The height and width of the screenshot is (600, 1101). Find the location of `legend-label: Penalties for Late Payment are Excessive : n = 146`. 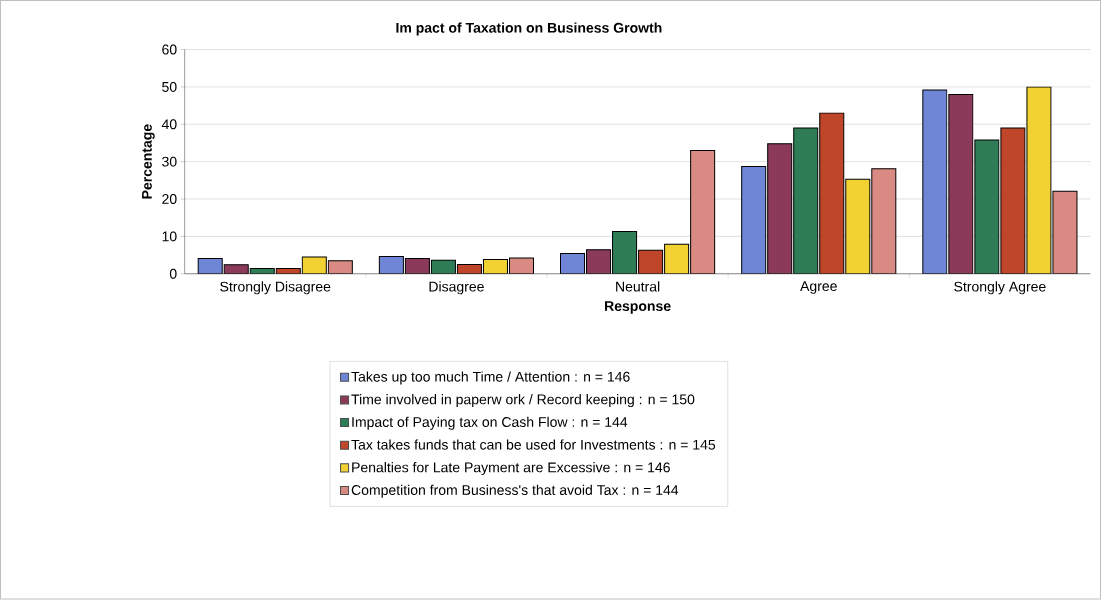

legend-label: Penalties for Late Payment are Excessive : n = 146 is located at coordinates (511, 469).